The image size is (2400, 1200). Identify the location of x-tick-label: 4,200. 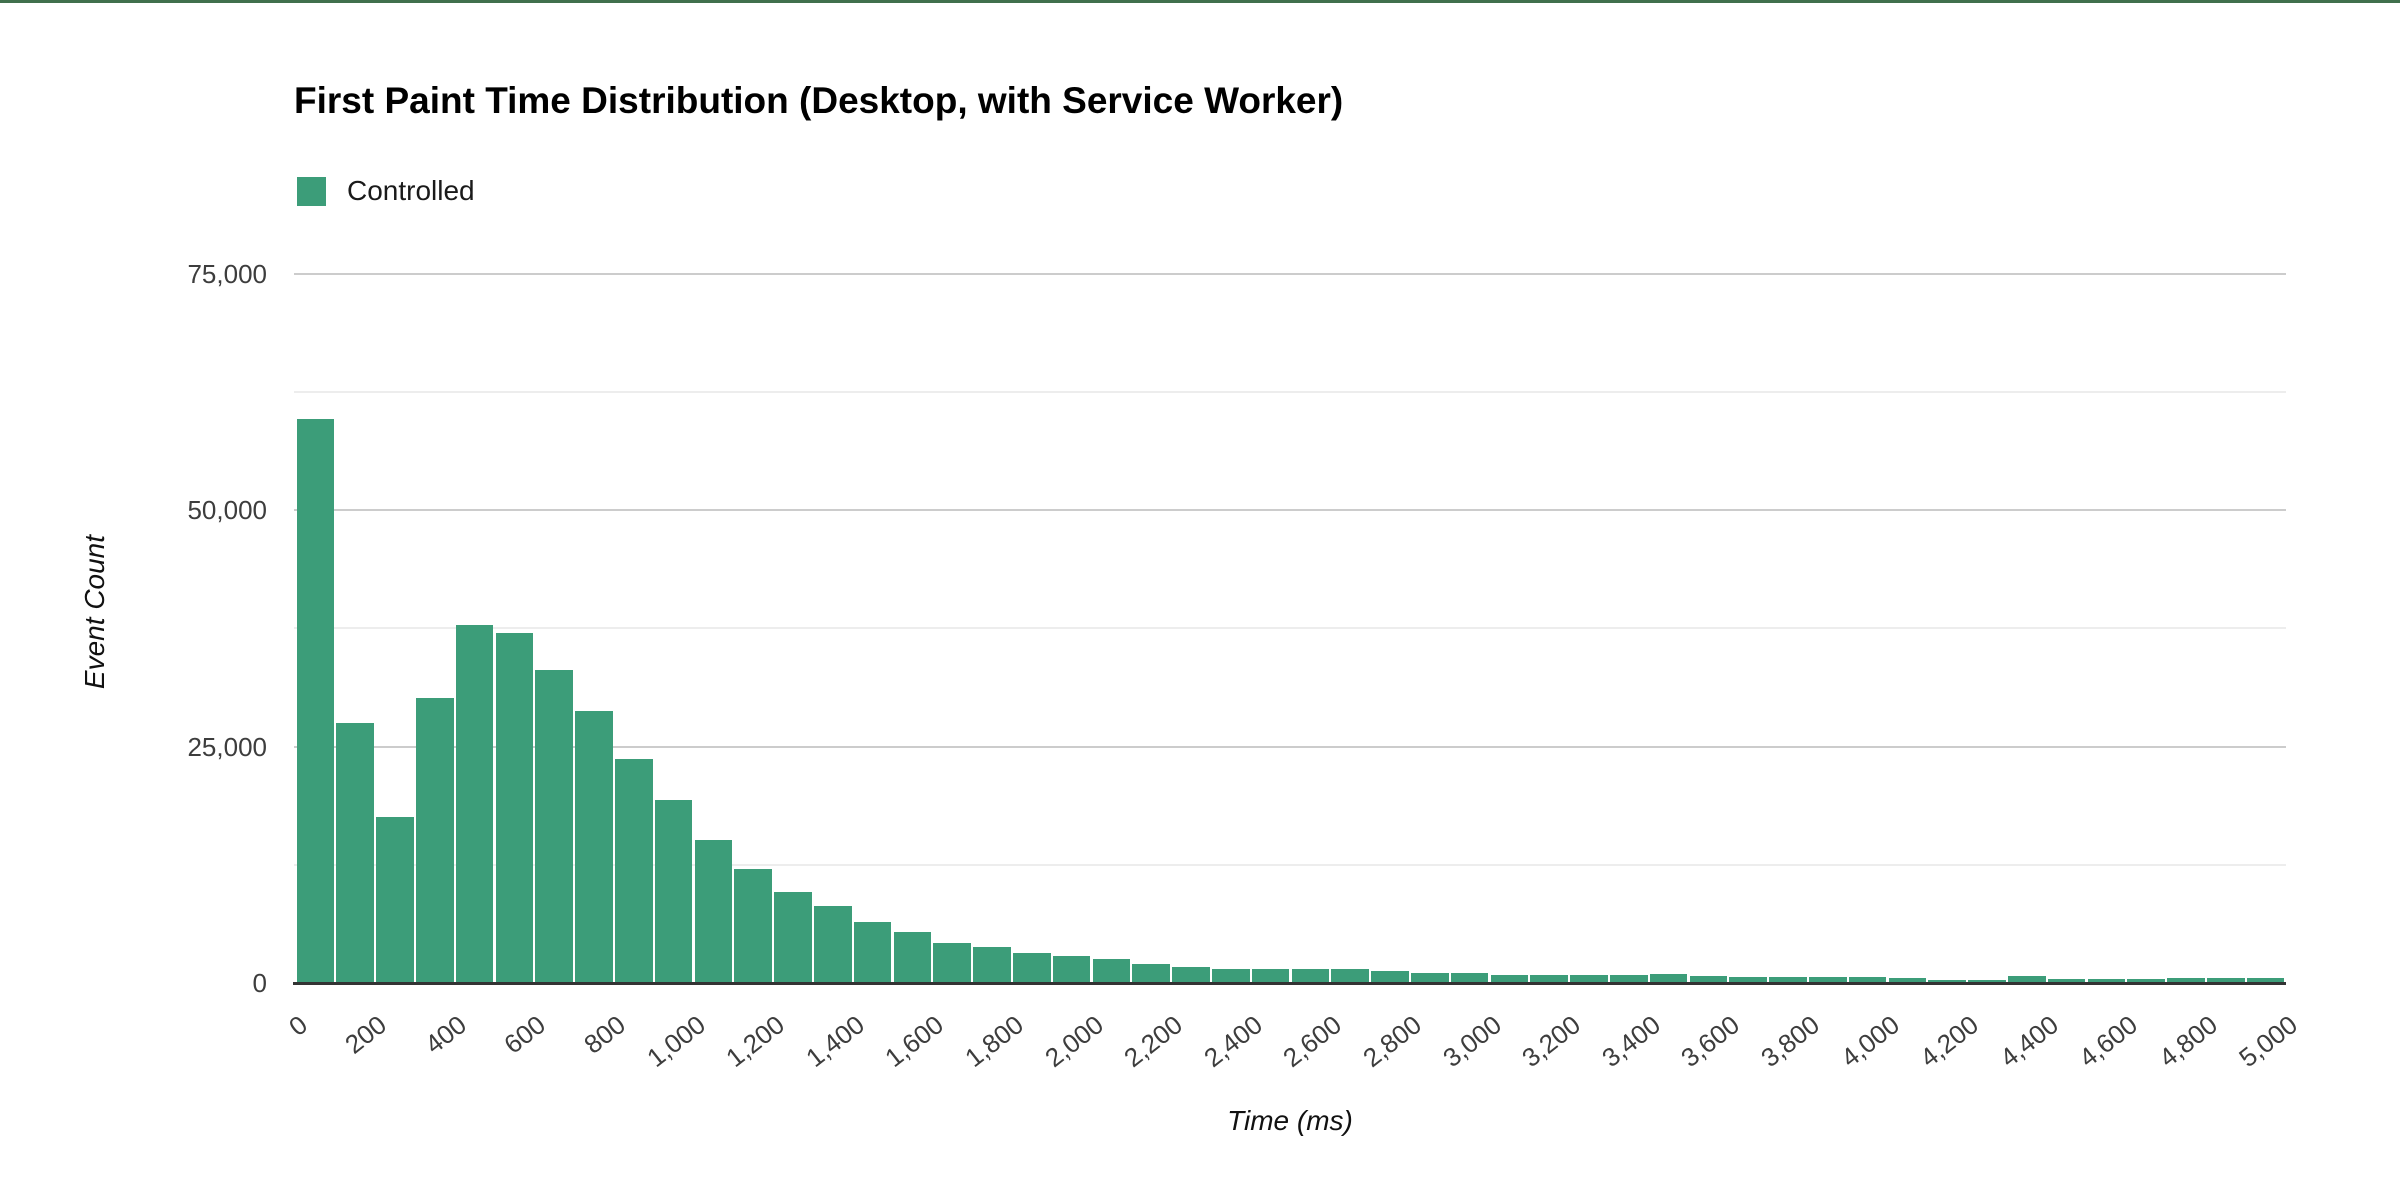
(1949, 1041).